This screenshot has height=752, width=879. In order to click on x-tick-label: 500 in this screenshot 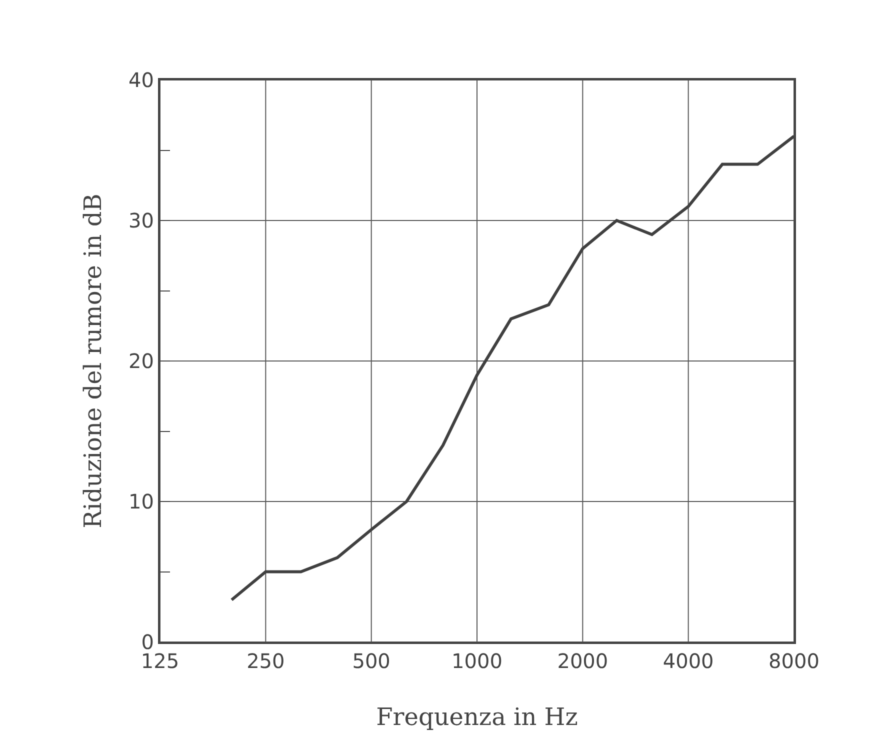, I will do `click(371, 661)`.